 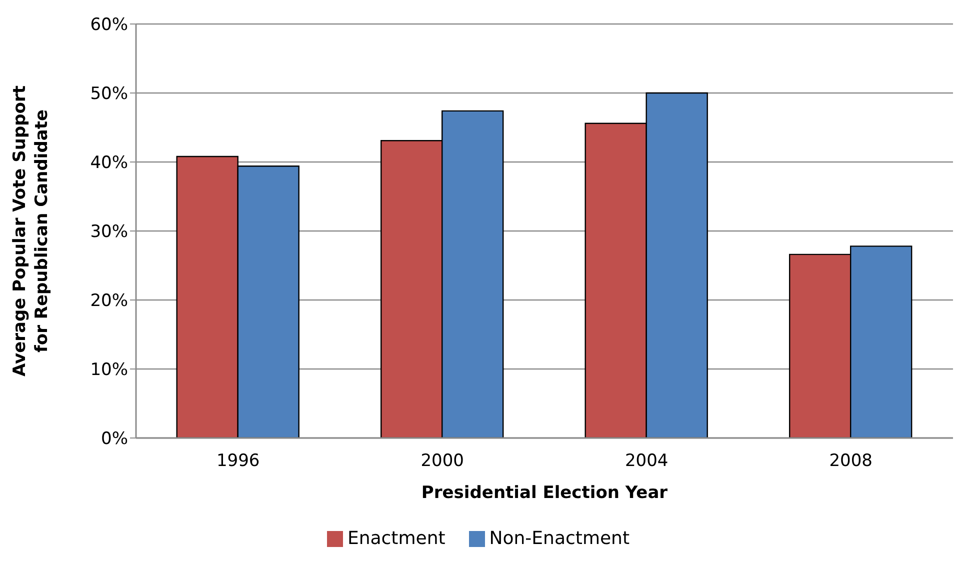 I want to click on x-axis-title: Presidential Election Year, so click(x=544, y=493).